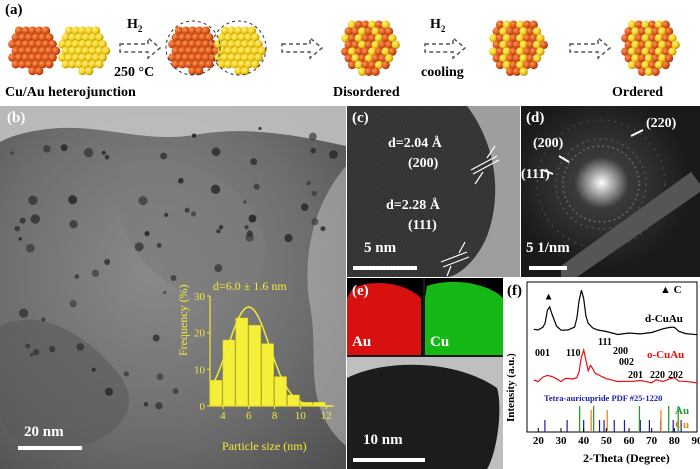  What do you see at coordinates (607, 441) in the screenshot?
I see `xrd-xtick-label: 50` at bounding box center [607, 441].